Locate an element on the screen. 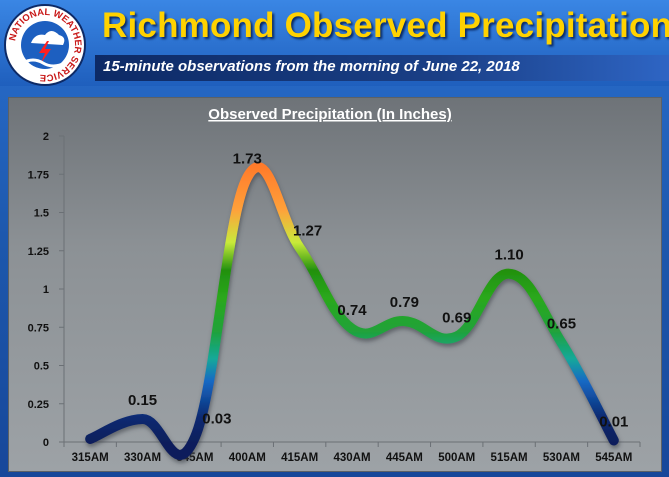 The width and height of the screenshot is (669, 477). y-tick-label: 2 is located at coordinates (46, 137).